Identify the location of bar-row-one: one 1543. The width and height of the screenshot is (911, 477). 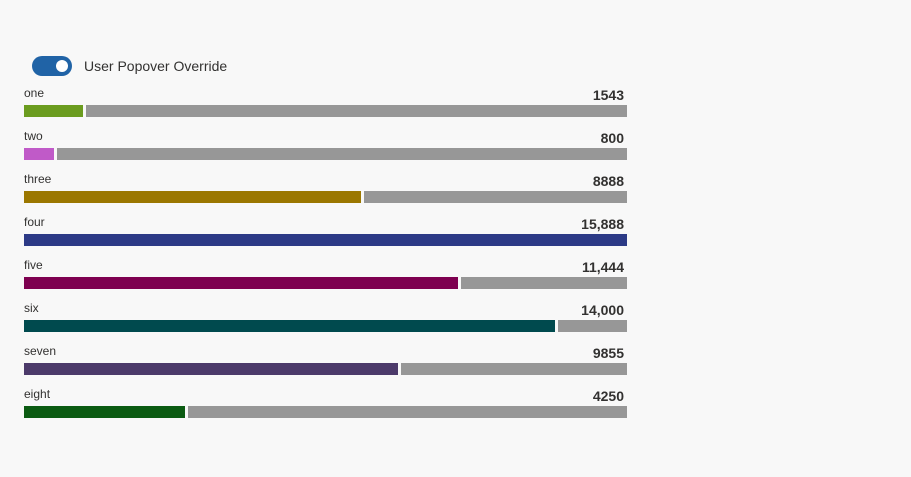
(325, 107).